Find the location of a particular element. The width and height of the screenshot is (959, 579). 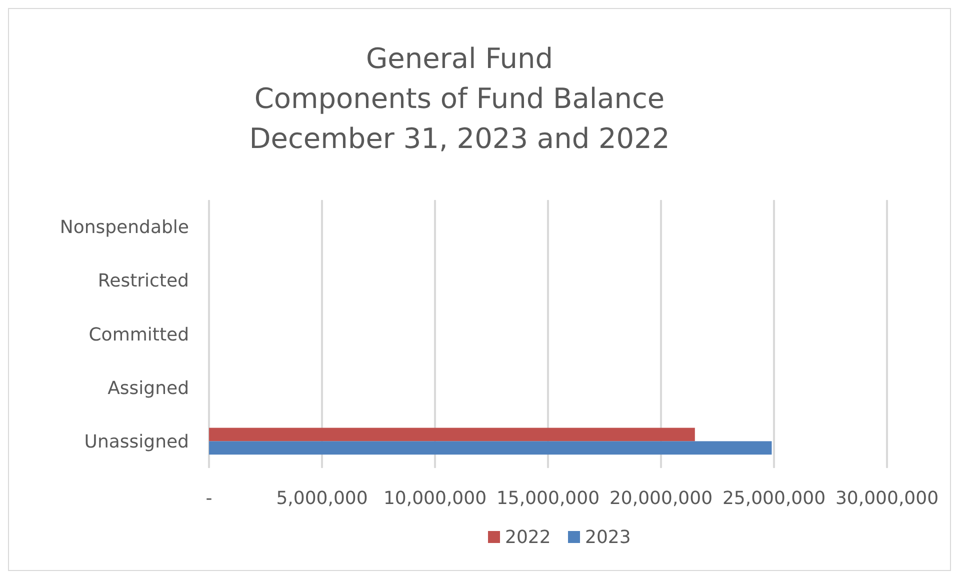

x-tick-label: 15,000,000 is located at coordinates (548, 498).